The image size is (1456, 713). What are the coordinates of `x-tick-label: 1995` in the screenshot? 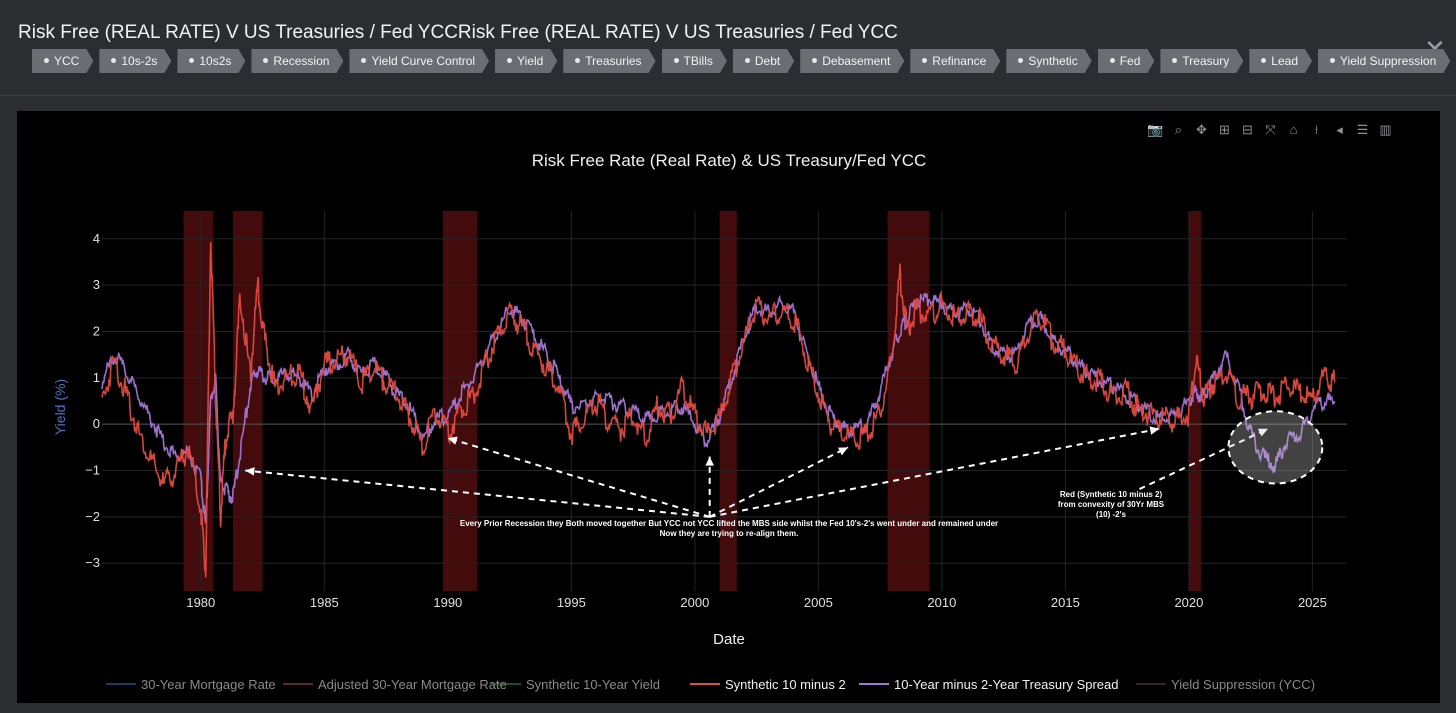 It's located at (571, 602).